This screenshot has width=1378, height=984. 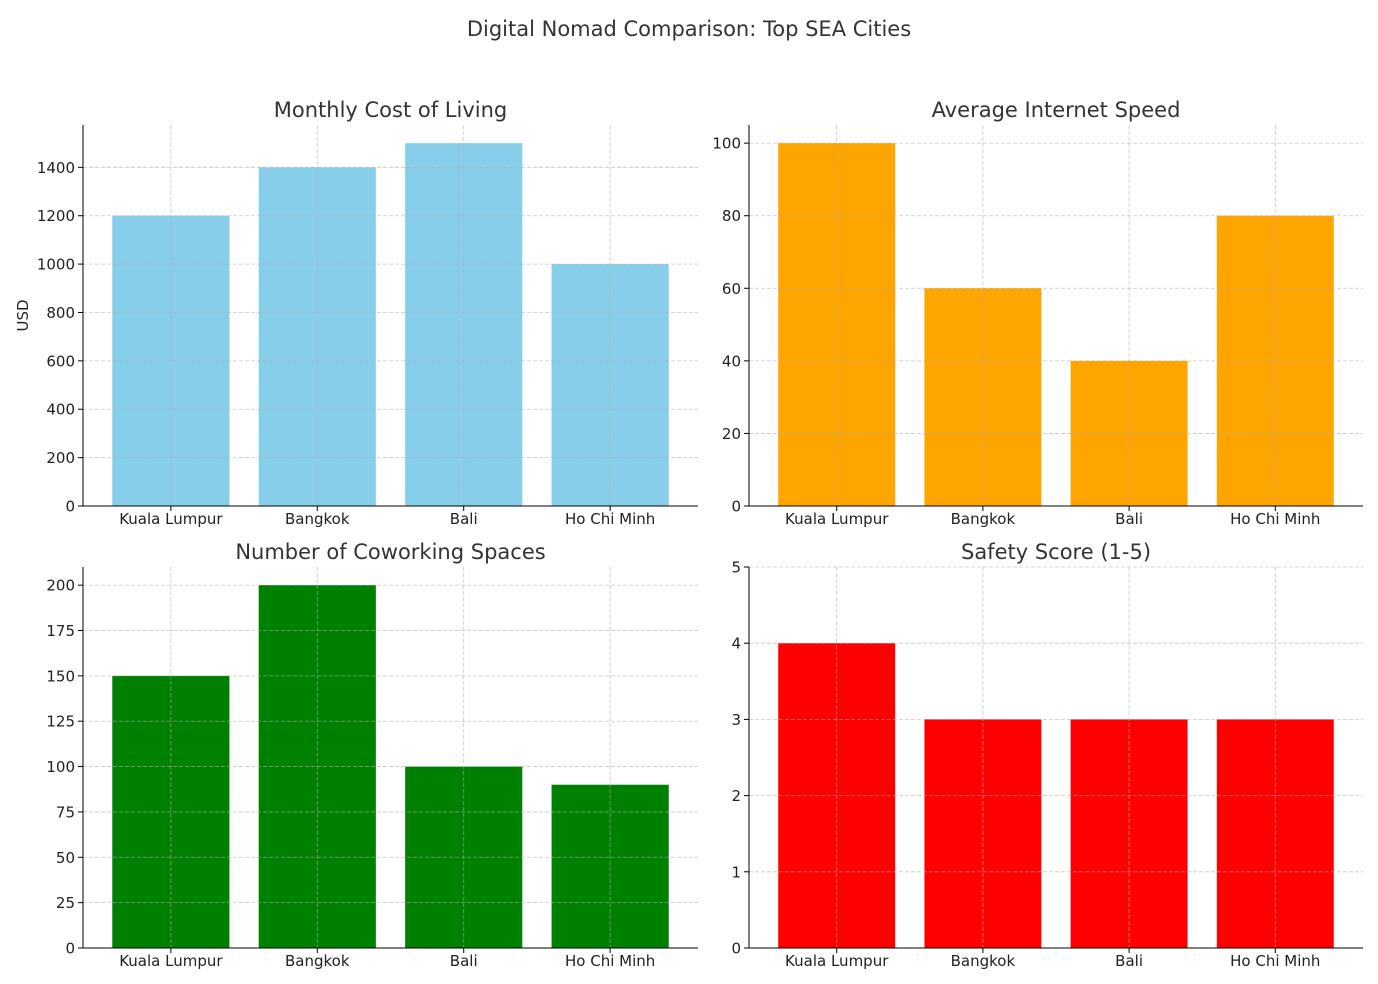 What do you see at coordinates (60, 361) in the screenshot?
I see `y-tick-label: 600` at bounding box center [60, 361].